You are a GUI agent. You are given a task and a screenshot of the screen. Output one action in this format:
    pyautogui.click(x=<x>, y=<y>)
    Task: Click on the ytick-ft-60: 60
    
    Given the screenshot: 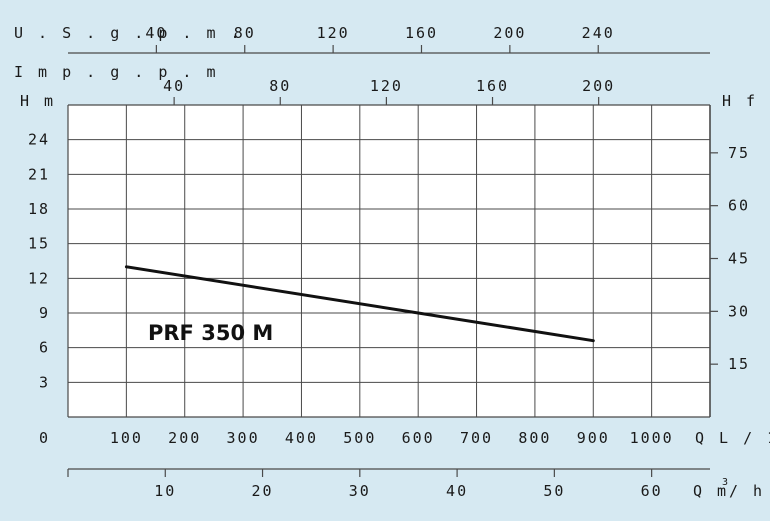 What is the action you would take?
    pyautogui.click(x=739, y=206)
    